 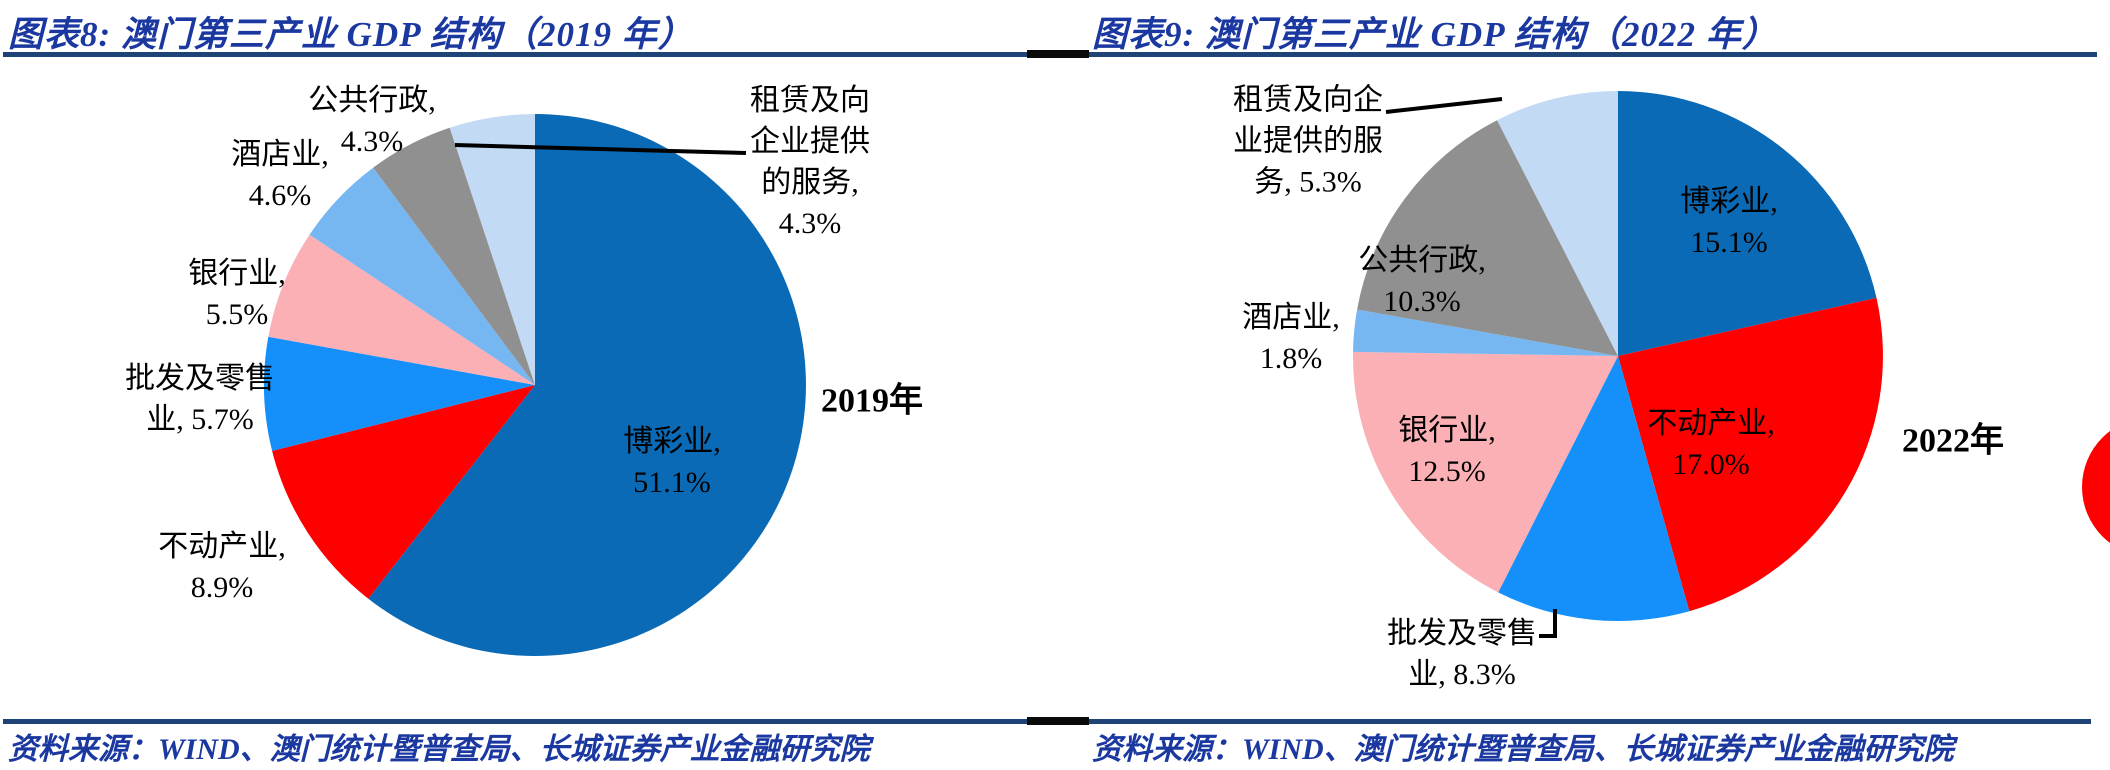 I want to click on gdp-2019-slice-leasing-business-services, so click(x=492, y=249).